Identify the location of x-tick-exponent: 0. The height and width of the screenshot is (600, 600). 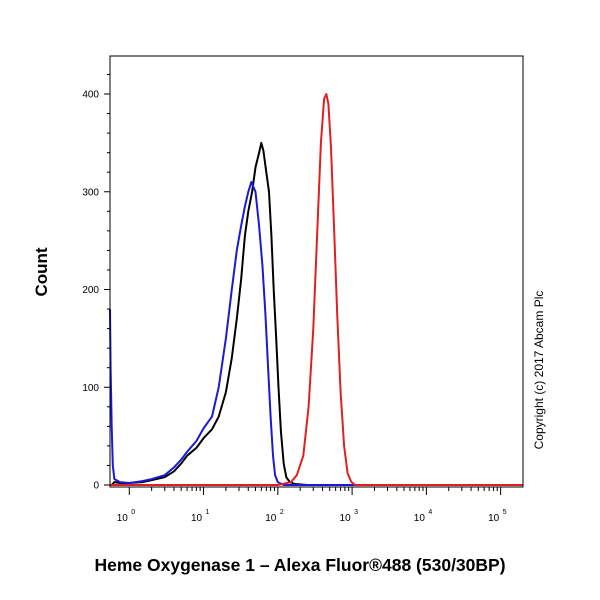
(133, 512).